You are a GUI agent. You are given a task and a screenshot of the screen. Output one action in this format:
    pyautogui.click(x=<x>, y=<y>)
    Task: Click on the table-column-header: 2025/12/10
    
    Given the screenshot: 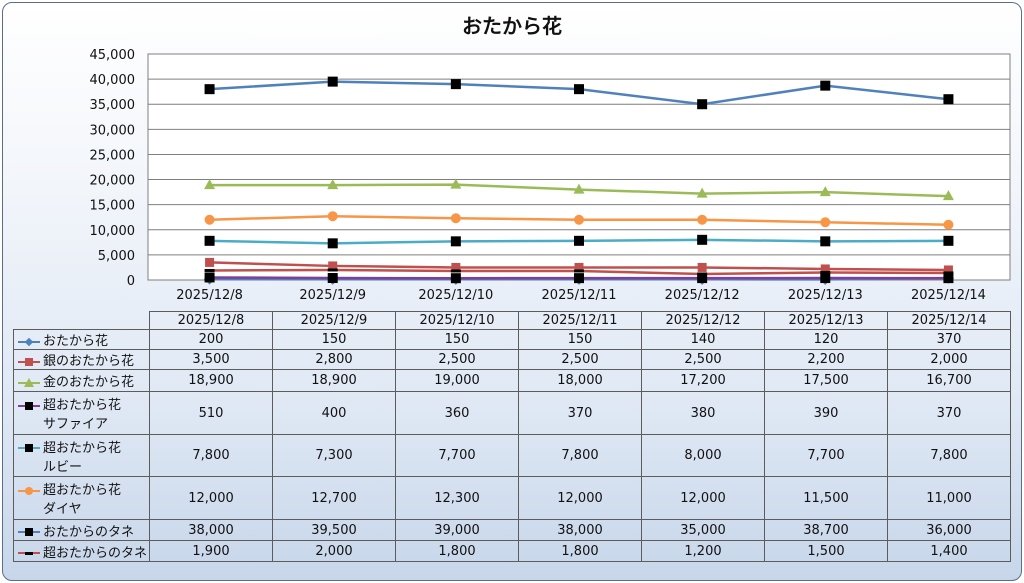 What is the action you would take?
    pyautogui.click(x=457, y=320)
    